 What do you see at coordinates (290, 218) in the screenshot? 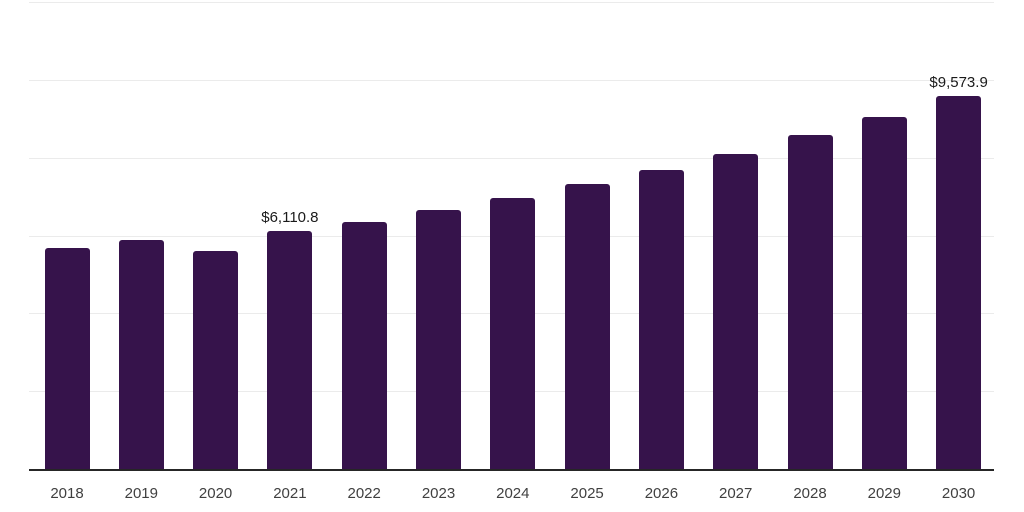
I see `data-label-2021: $6,110.8` at bounding box center [290, 218].